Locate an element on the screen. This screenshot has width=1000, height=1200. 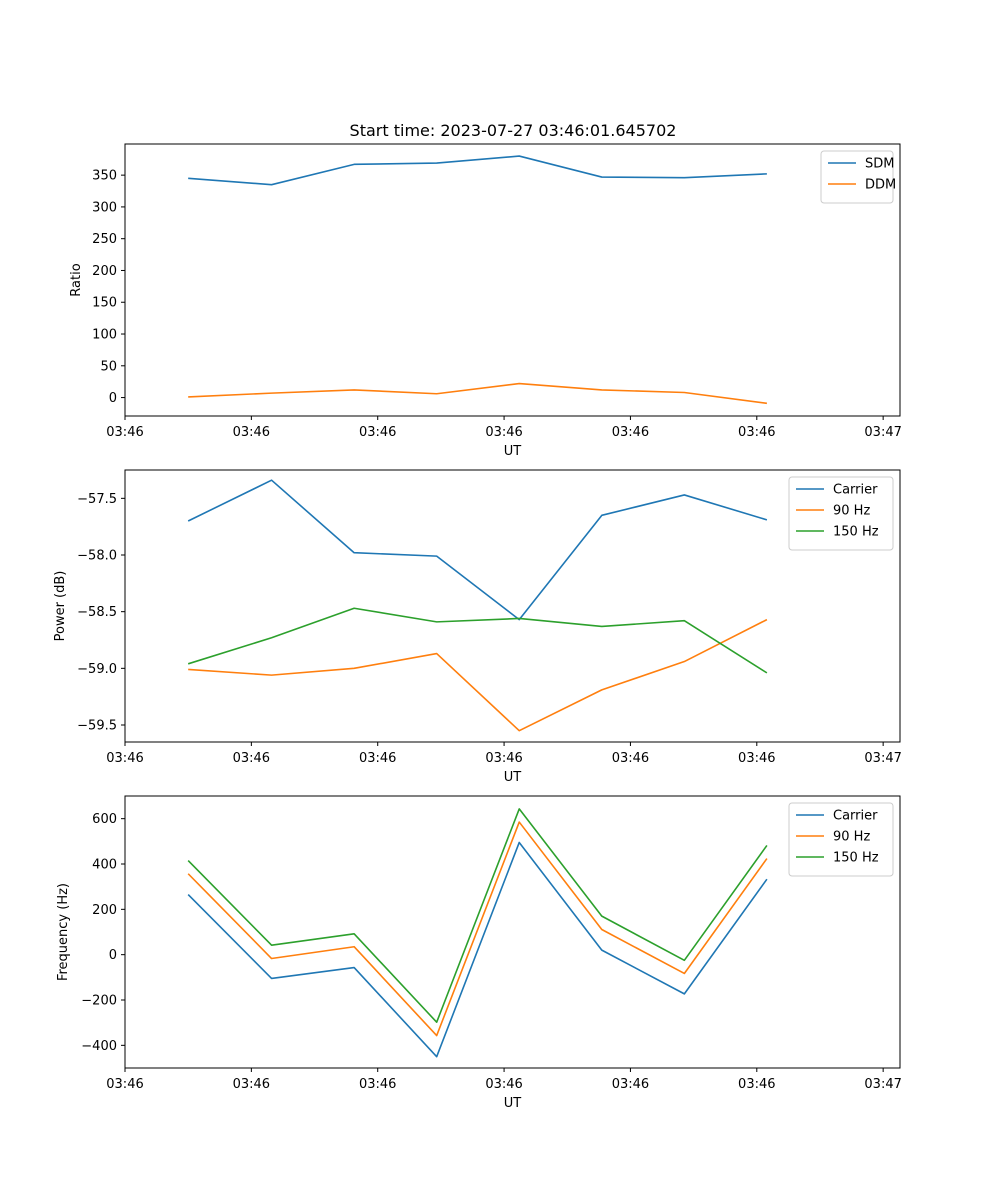
ratio-xtick-label: 03:47 is located at coordinates (882, 432).